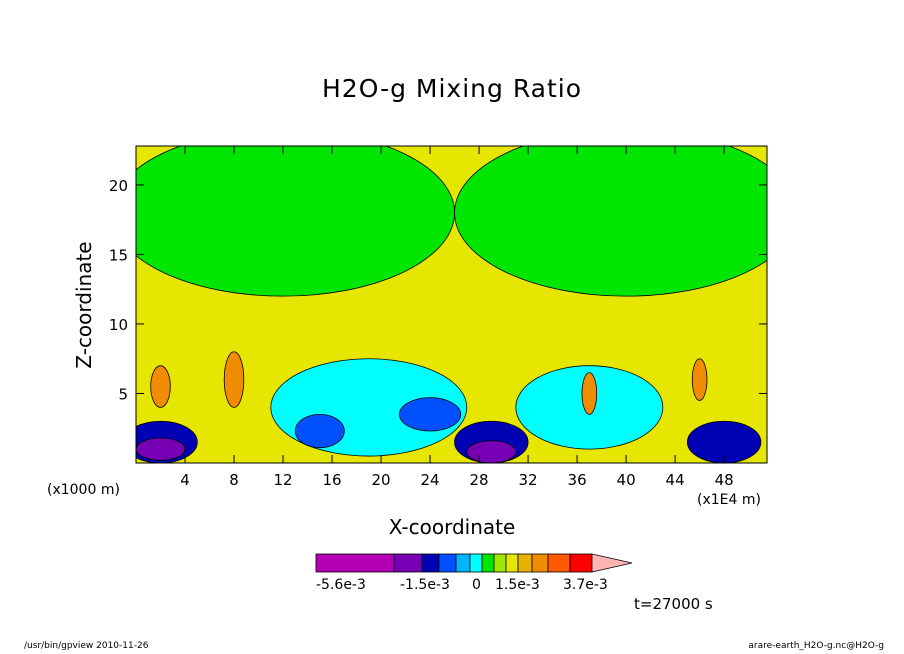 Image resolution: width=904 pixels, height=654 pixels. What do you see at coordinates (612, 563) in the screenshot?
I see `colorbar-arrow` at bounding box center [612, 563].